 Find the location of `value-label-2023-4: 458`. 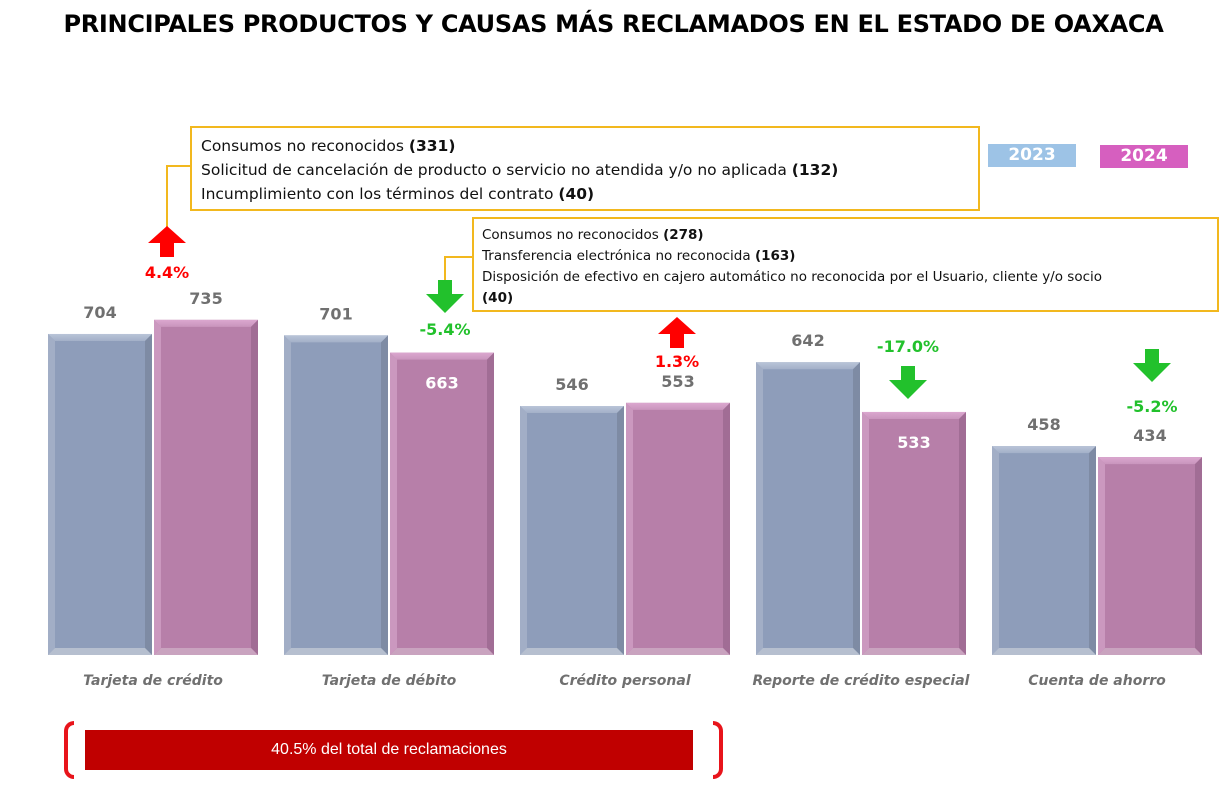

value-label-2023-4: 458 is located at coordinates (1043, 424).